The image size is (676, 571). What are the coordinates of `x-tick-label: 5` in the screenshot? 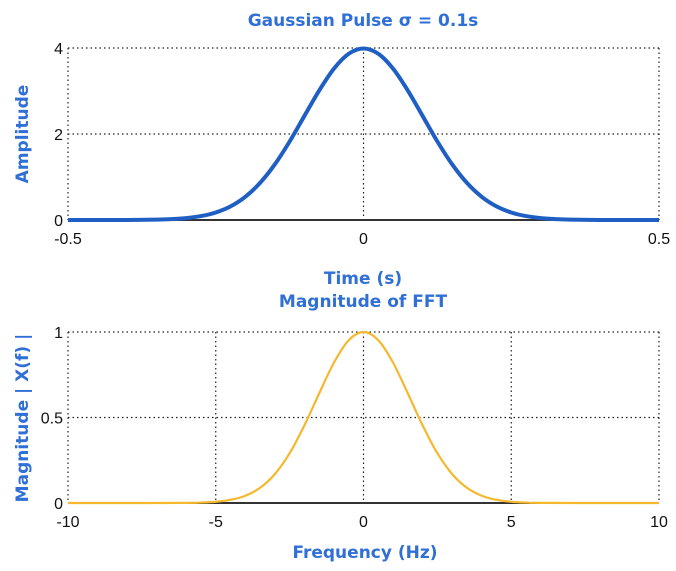 It's located at (511, 522).